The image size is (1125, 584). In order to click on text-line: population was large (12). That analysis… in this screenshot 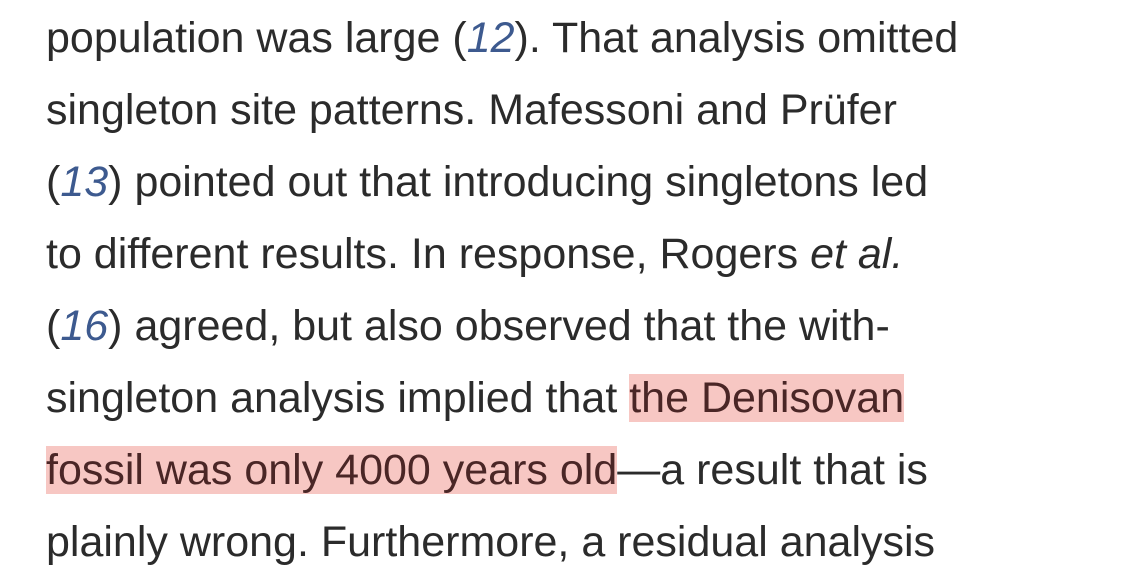, I will do `click(576, 38)`.